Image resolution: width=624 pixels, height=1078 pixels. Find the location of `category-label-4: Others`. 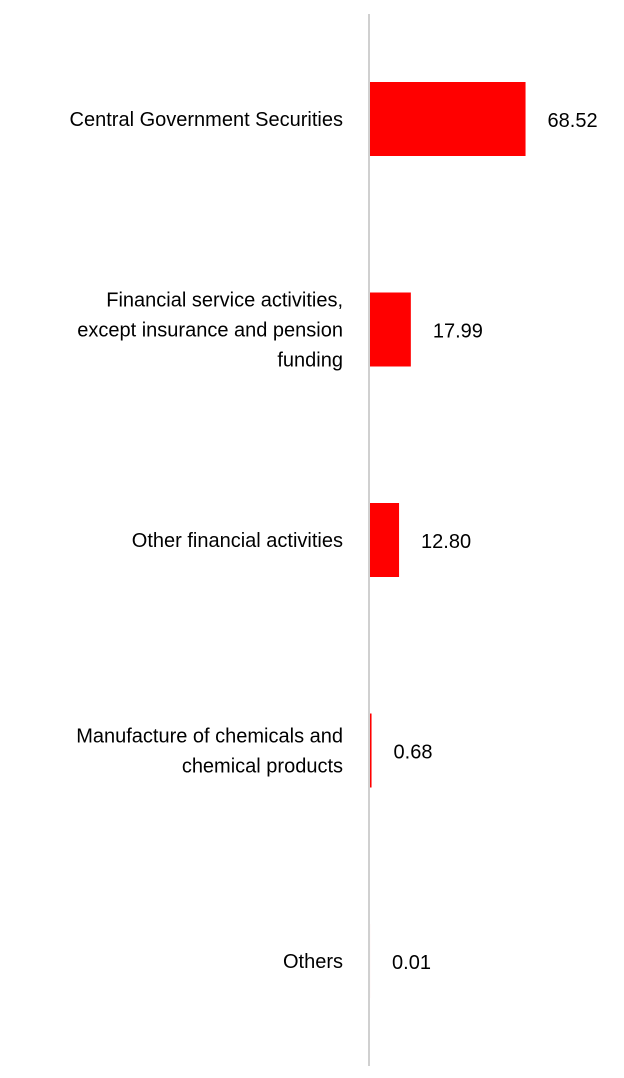

category-label-4: Others is located at coordinates (313, 962).